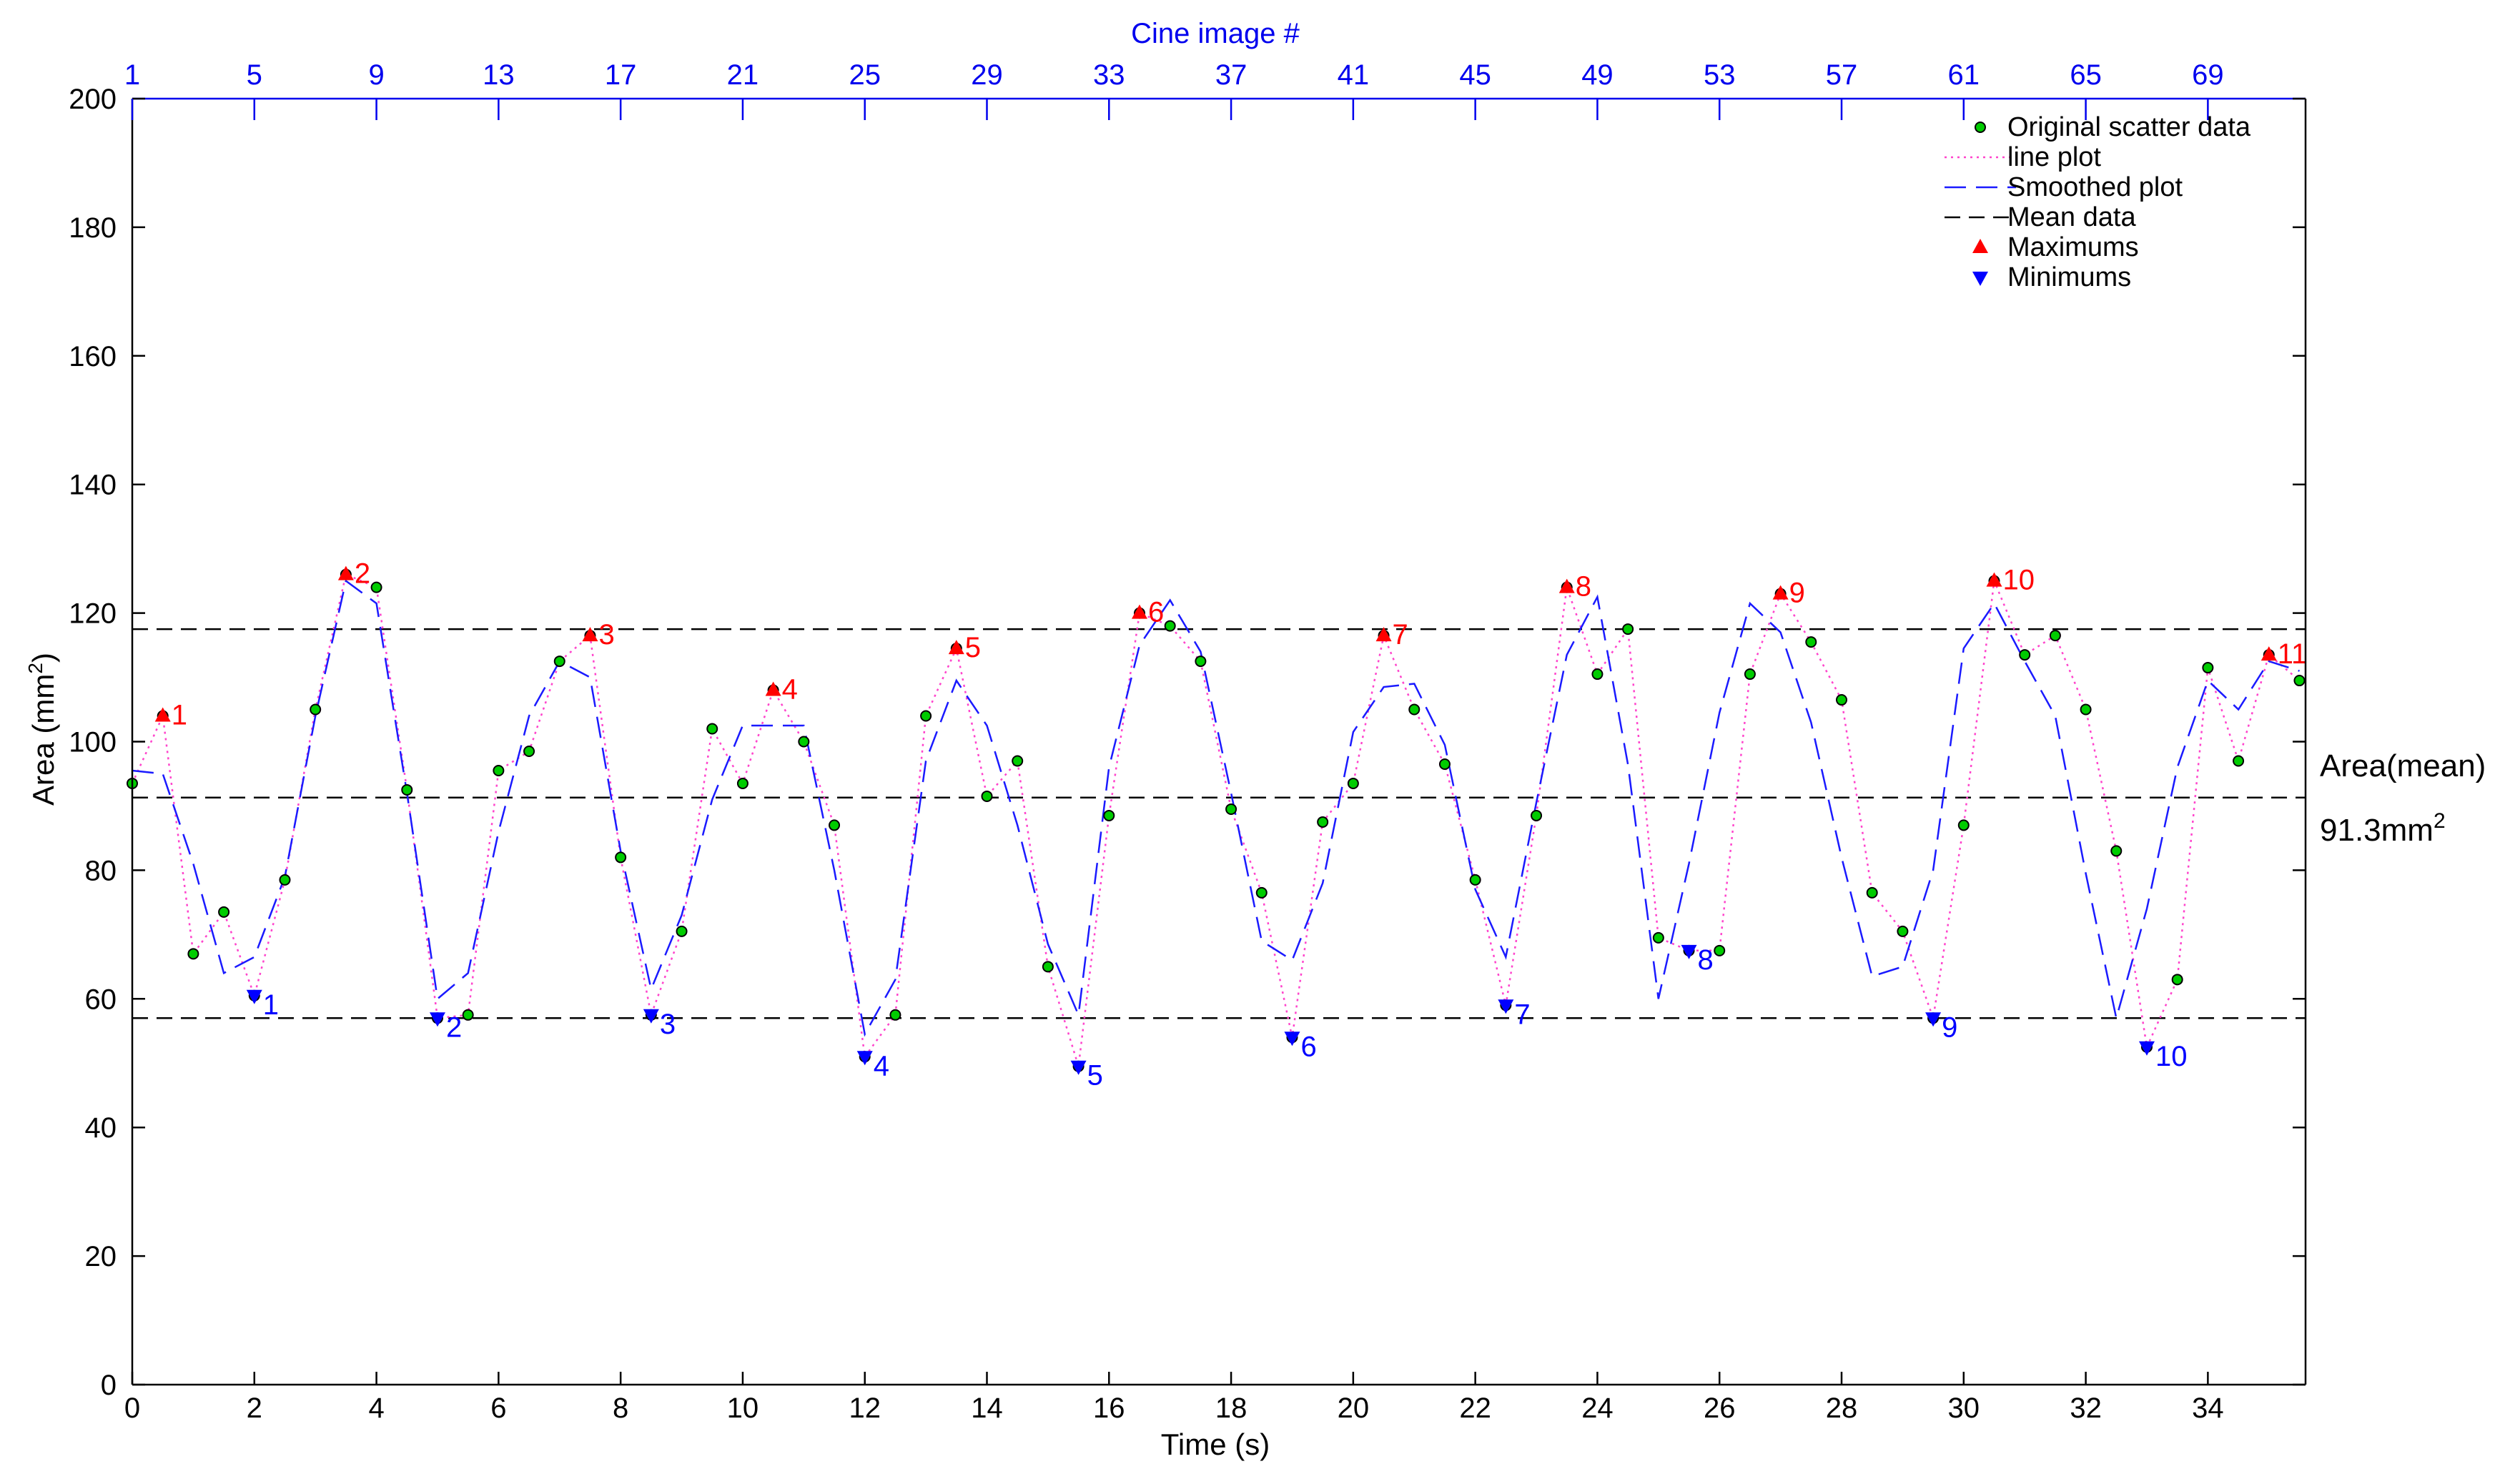 The height and width of the screenshot is (1484, 2510). I want to click on x-tick-label: 20, so click(1354, 1408).